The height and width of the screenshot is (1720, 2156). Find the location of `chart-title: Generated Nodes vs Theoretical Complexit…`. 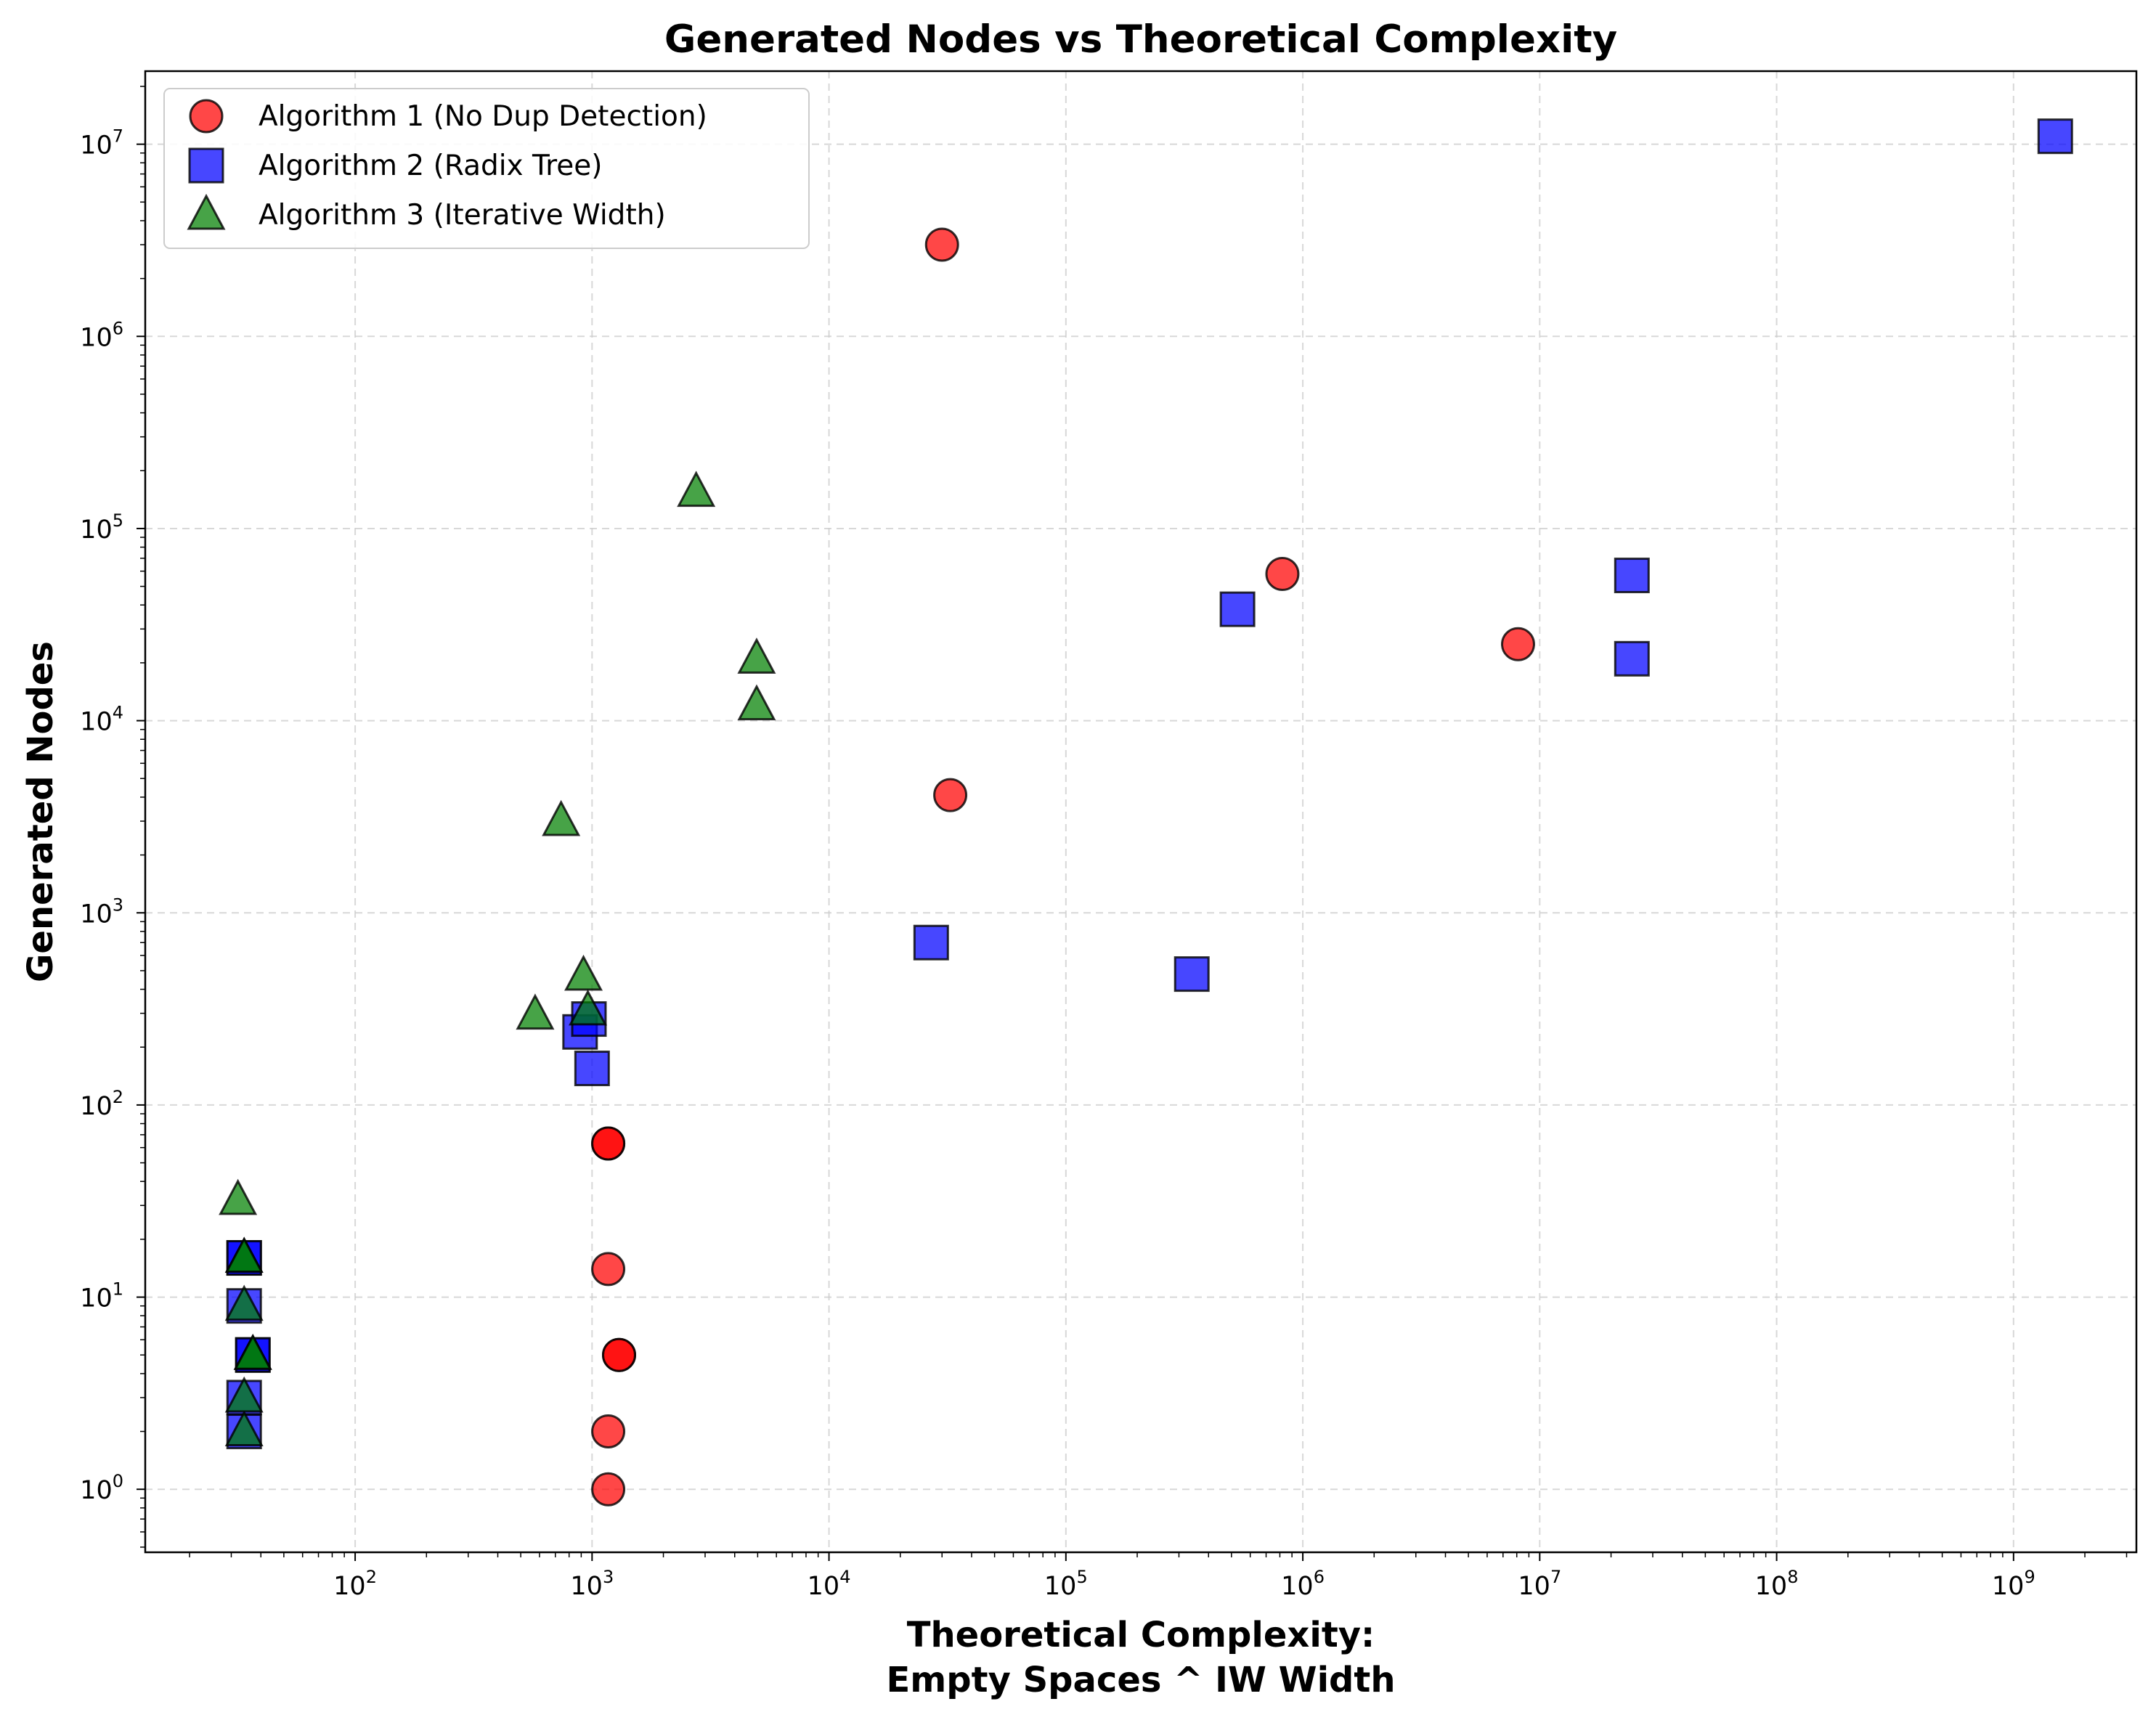

chart-title: Generated Nodes vs Theoretical Complexit… is located at coordinates (1140, 40).